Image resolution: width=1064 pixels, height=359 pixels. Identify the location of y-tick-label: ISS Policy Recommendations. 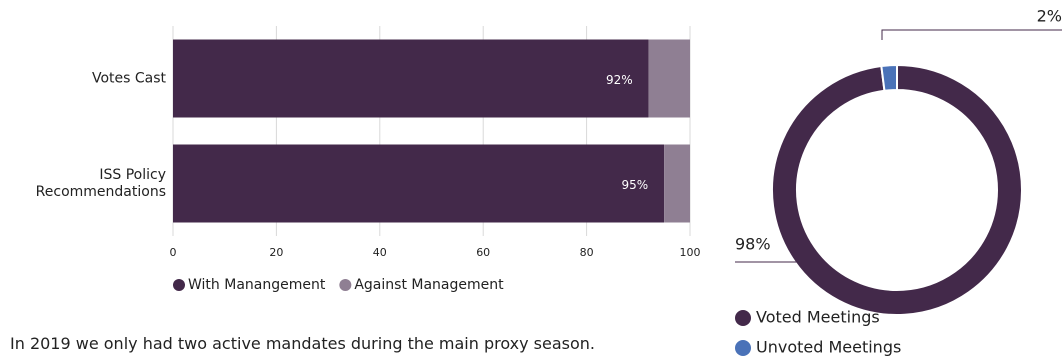
(100, 183).